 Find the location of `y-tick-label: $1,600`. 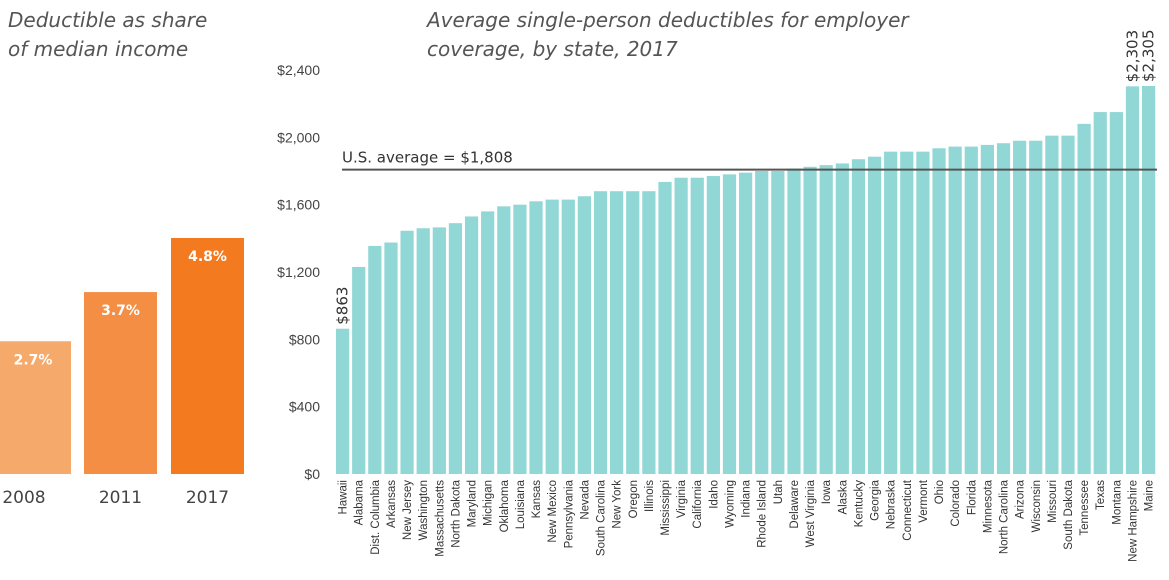

y-tick-label: $1,600 is located at coordinates (298, 205).